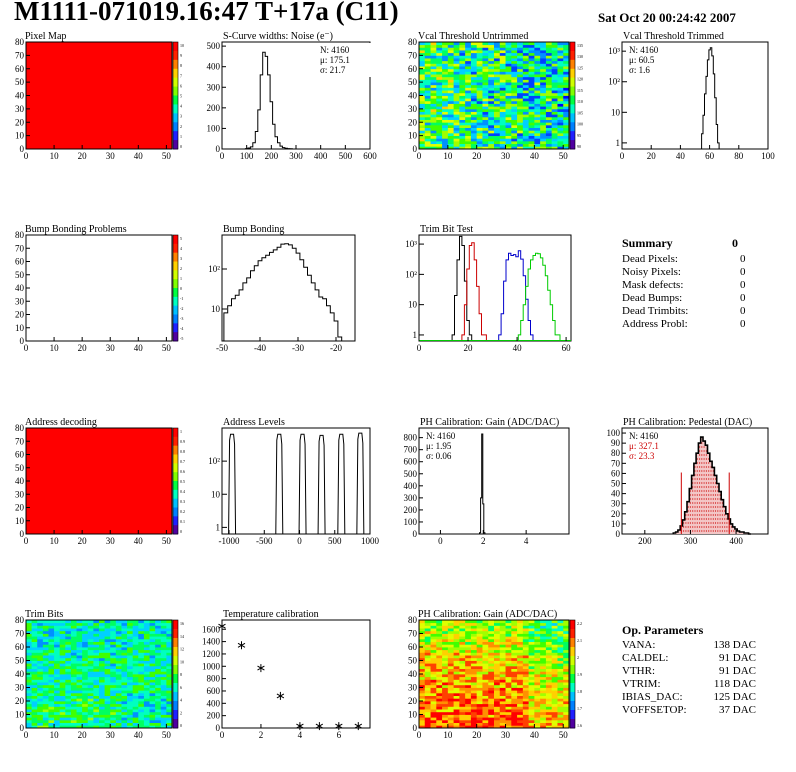  I want to click on color-scale-label: 0.4, so click(182, 491).